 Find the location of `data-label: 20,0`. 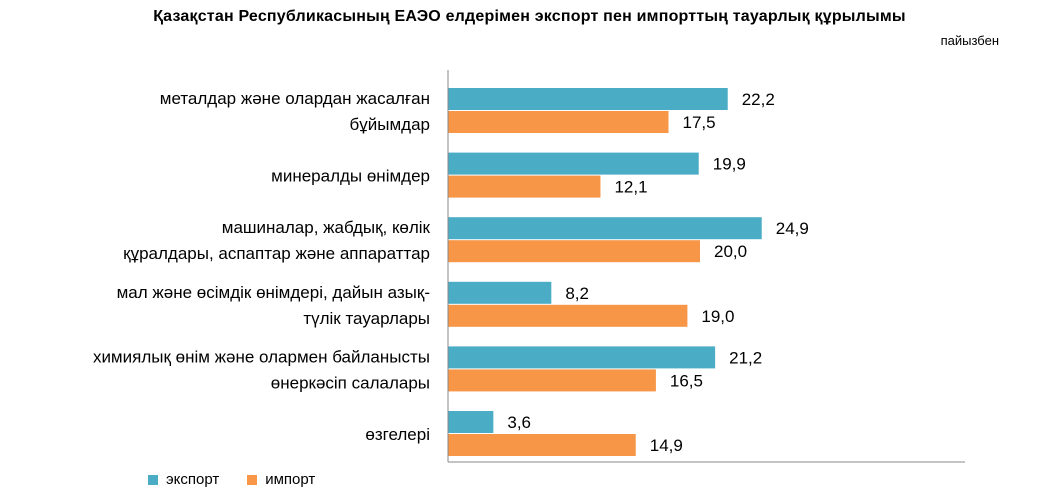

data-label: 20,0 is located at coordinates (730, 251).